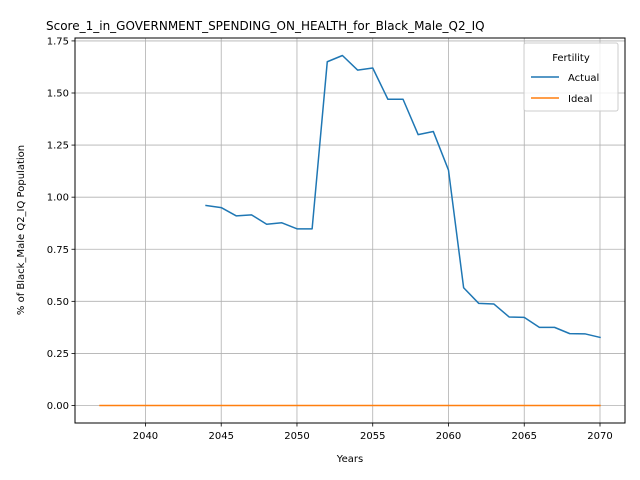 The image size is (640, 480). Describe the element at coordinates (583, 78) in the screenshot. I see `legend-label-actual: Actual` at that location.